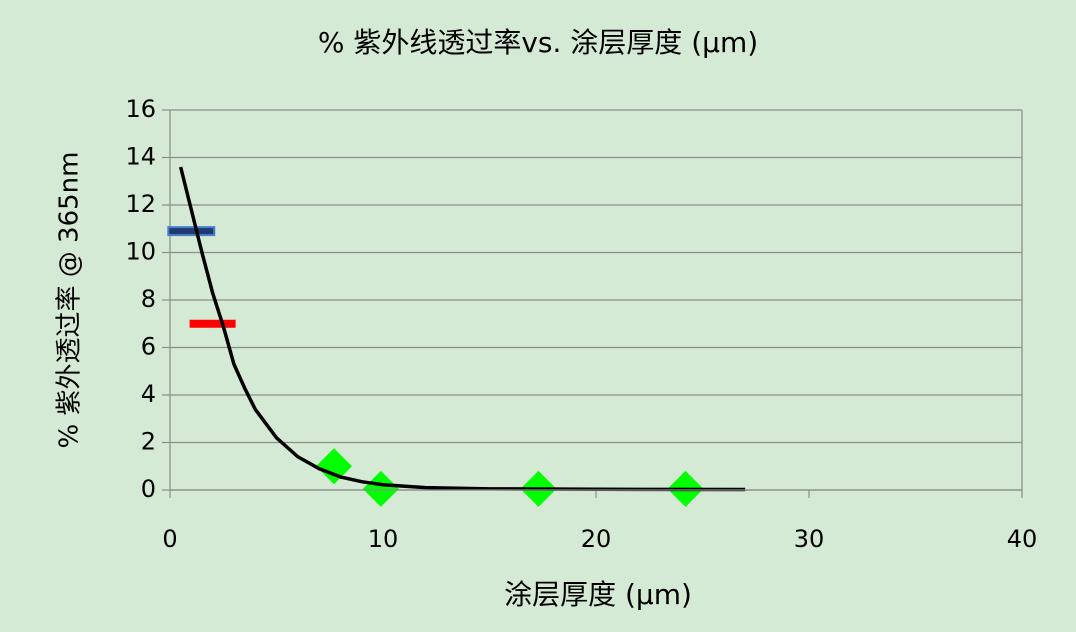 This screenshot has width=1076, height=632. What do you see at coordinates (809, 539) in the screenshot?
I see `x-tick-label: 30` at bounding box center [809, 539].